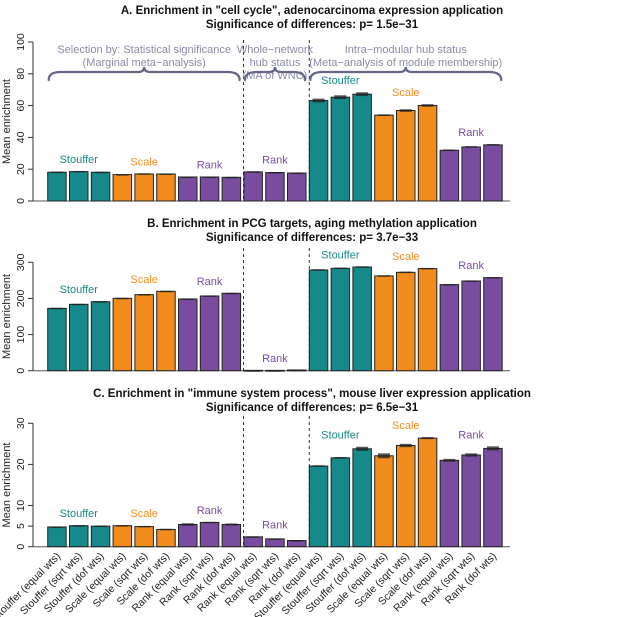  What do you see at coordinates (312, 25) in the screenshot?
I see `panel-subtitle: Significance of differences: p= 1.5e−31` at bounding box center [312, 25].